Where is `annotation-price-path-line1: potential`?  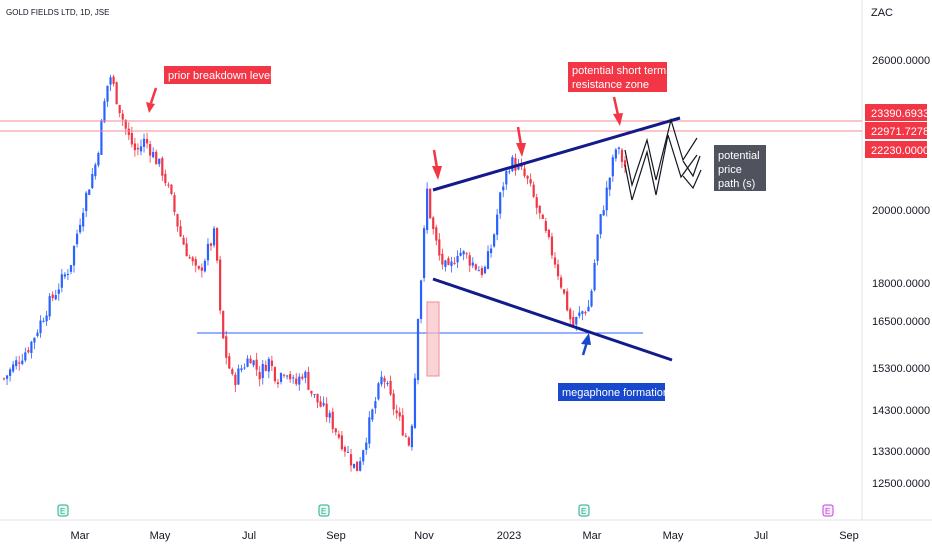
annotation-price-path-line1: potential is located at coordinates (739, 156).